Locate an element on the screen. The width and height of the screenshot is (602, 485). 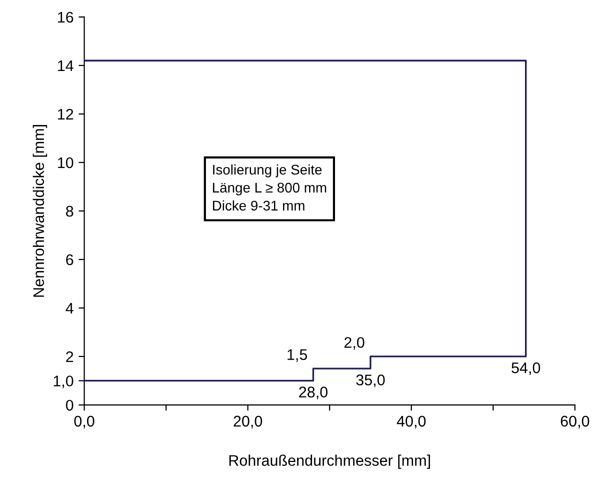
y-tick-label: 6 is located at coordinates (70, 260).